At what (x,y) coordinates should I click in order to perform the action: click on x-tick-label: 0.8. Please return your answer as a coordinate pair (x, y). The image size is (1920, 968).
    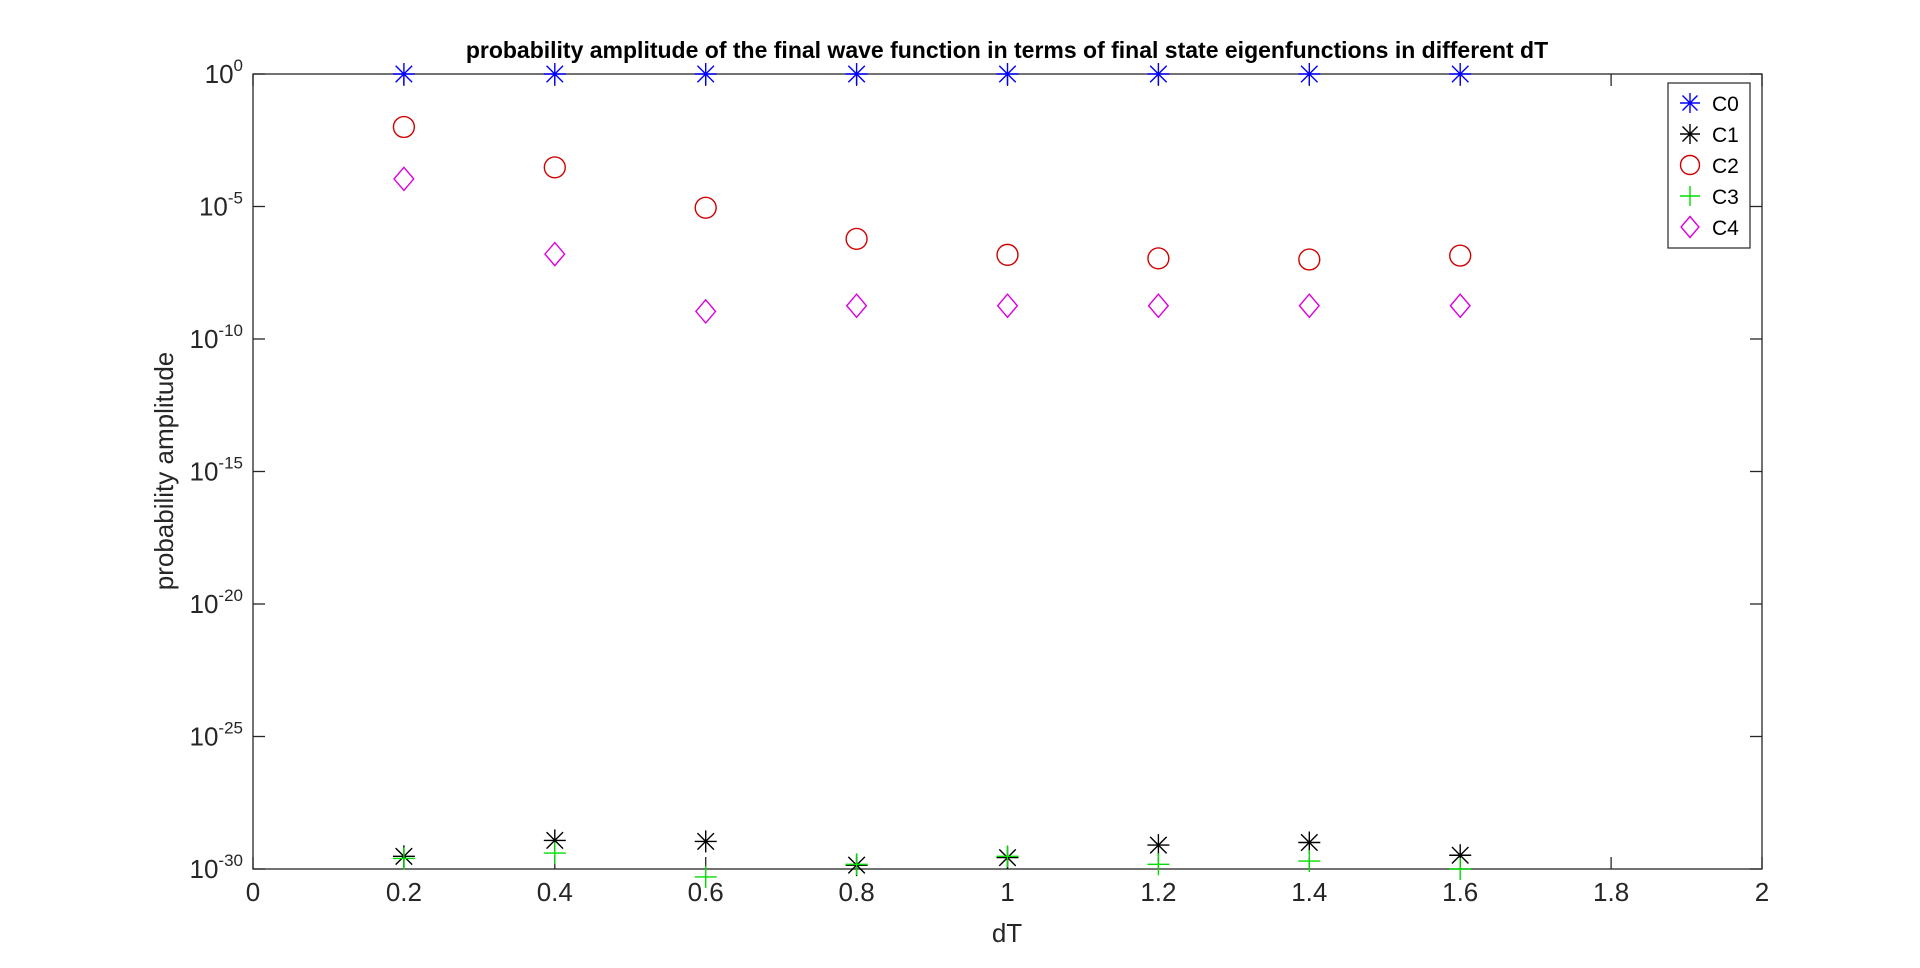
    Looking at the image, I should click on (857, 892).